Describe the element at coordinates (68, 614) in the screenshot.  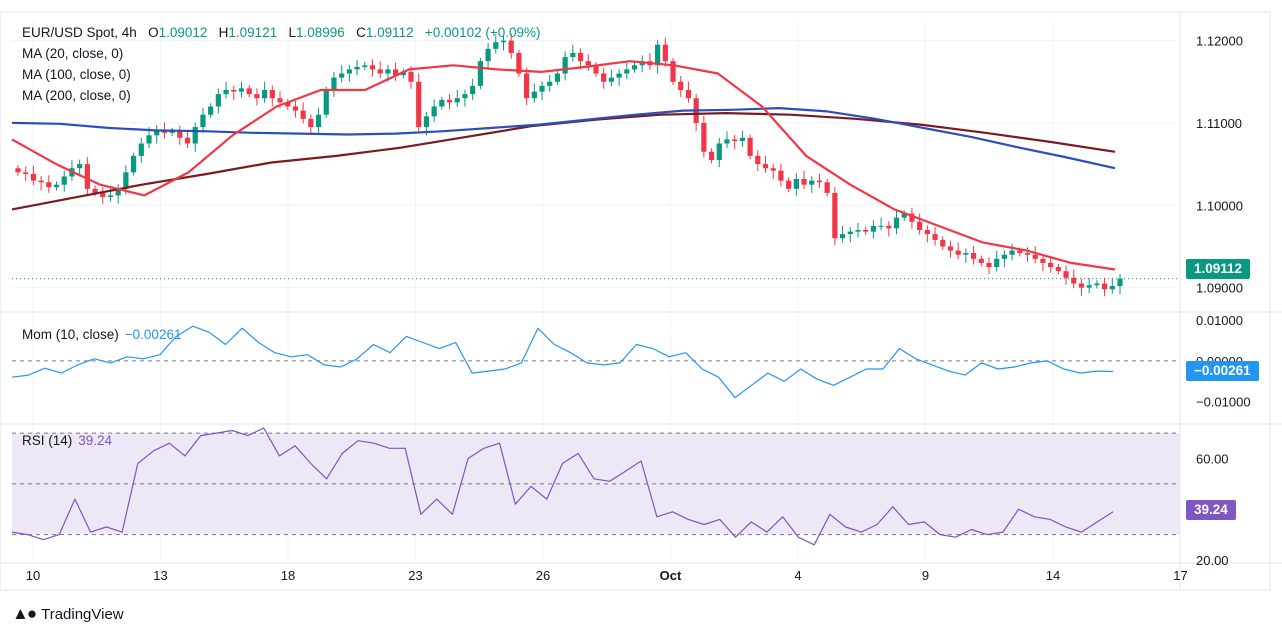
I see `tradingview-logo: ▲● TradingView` at that location.